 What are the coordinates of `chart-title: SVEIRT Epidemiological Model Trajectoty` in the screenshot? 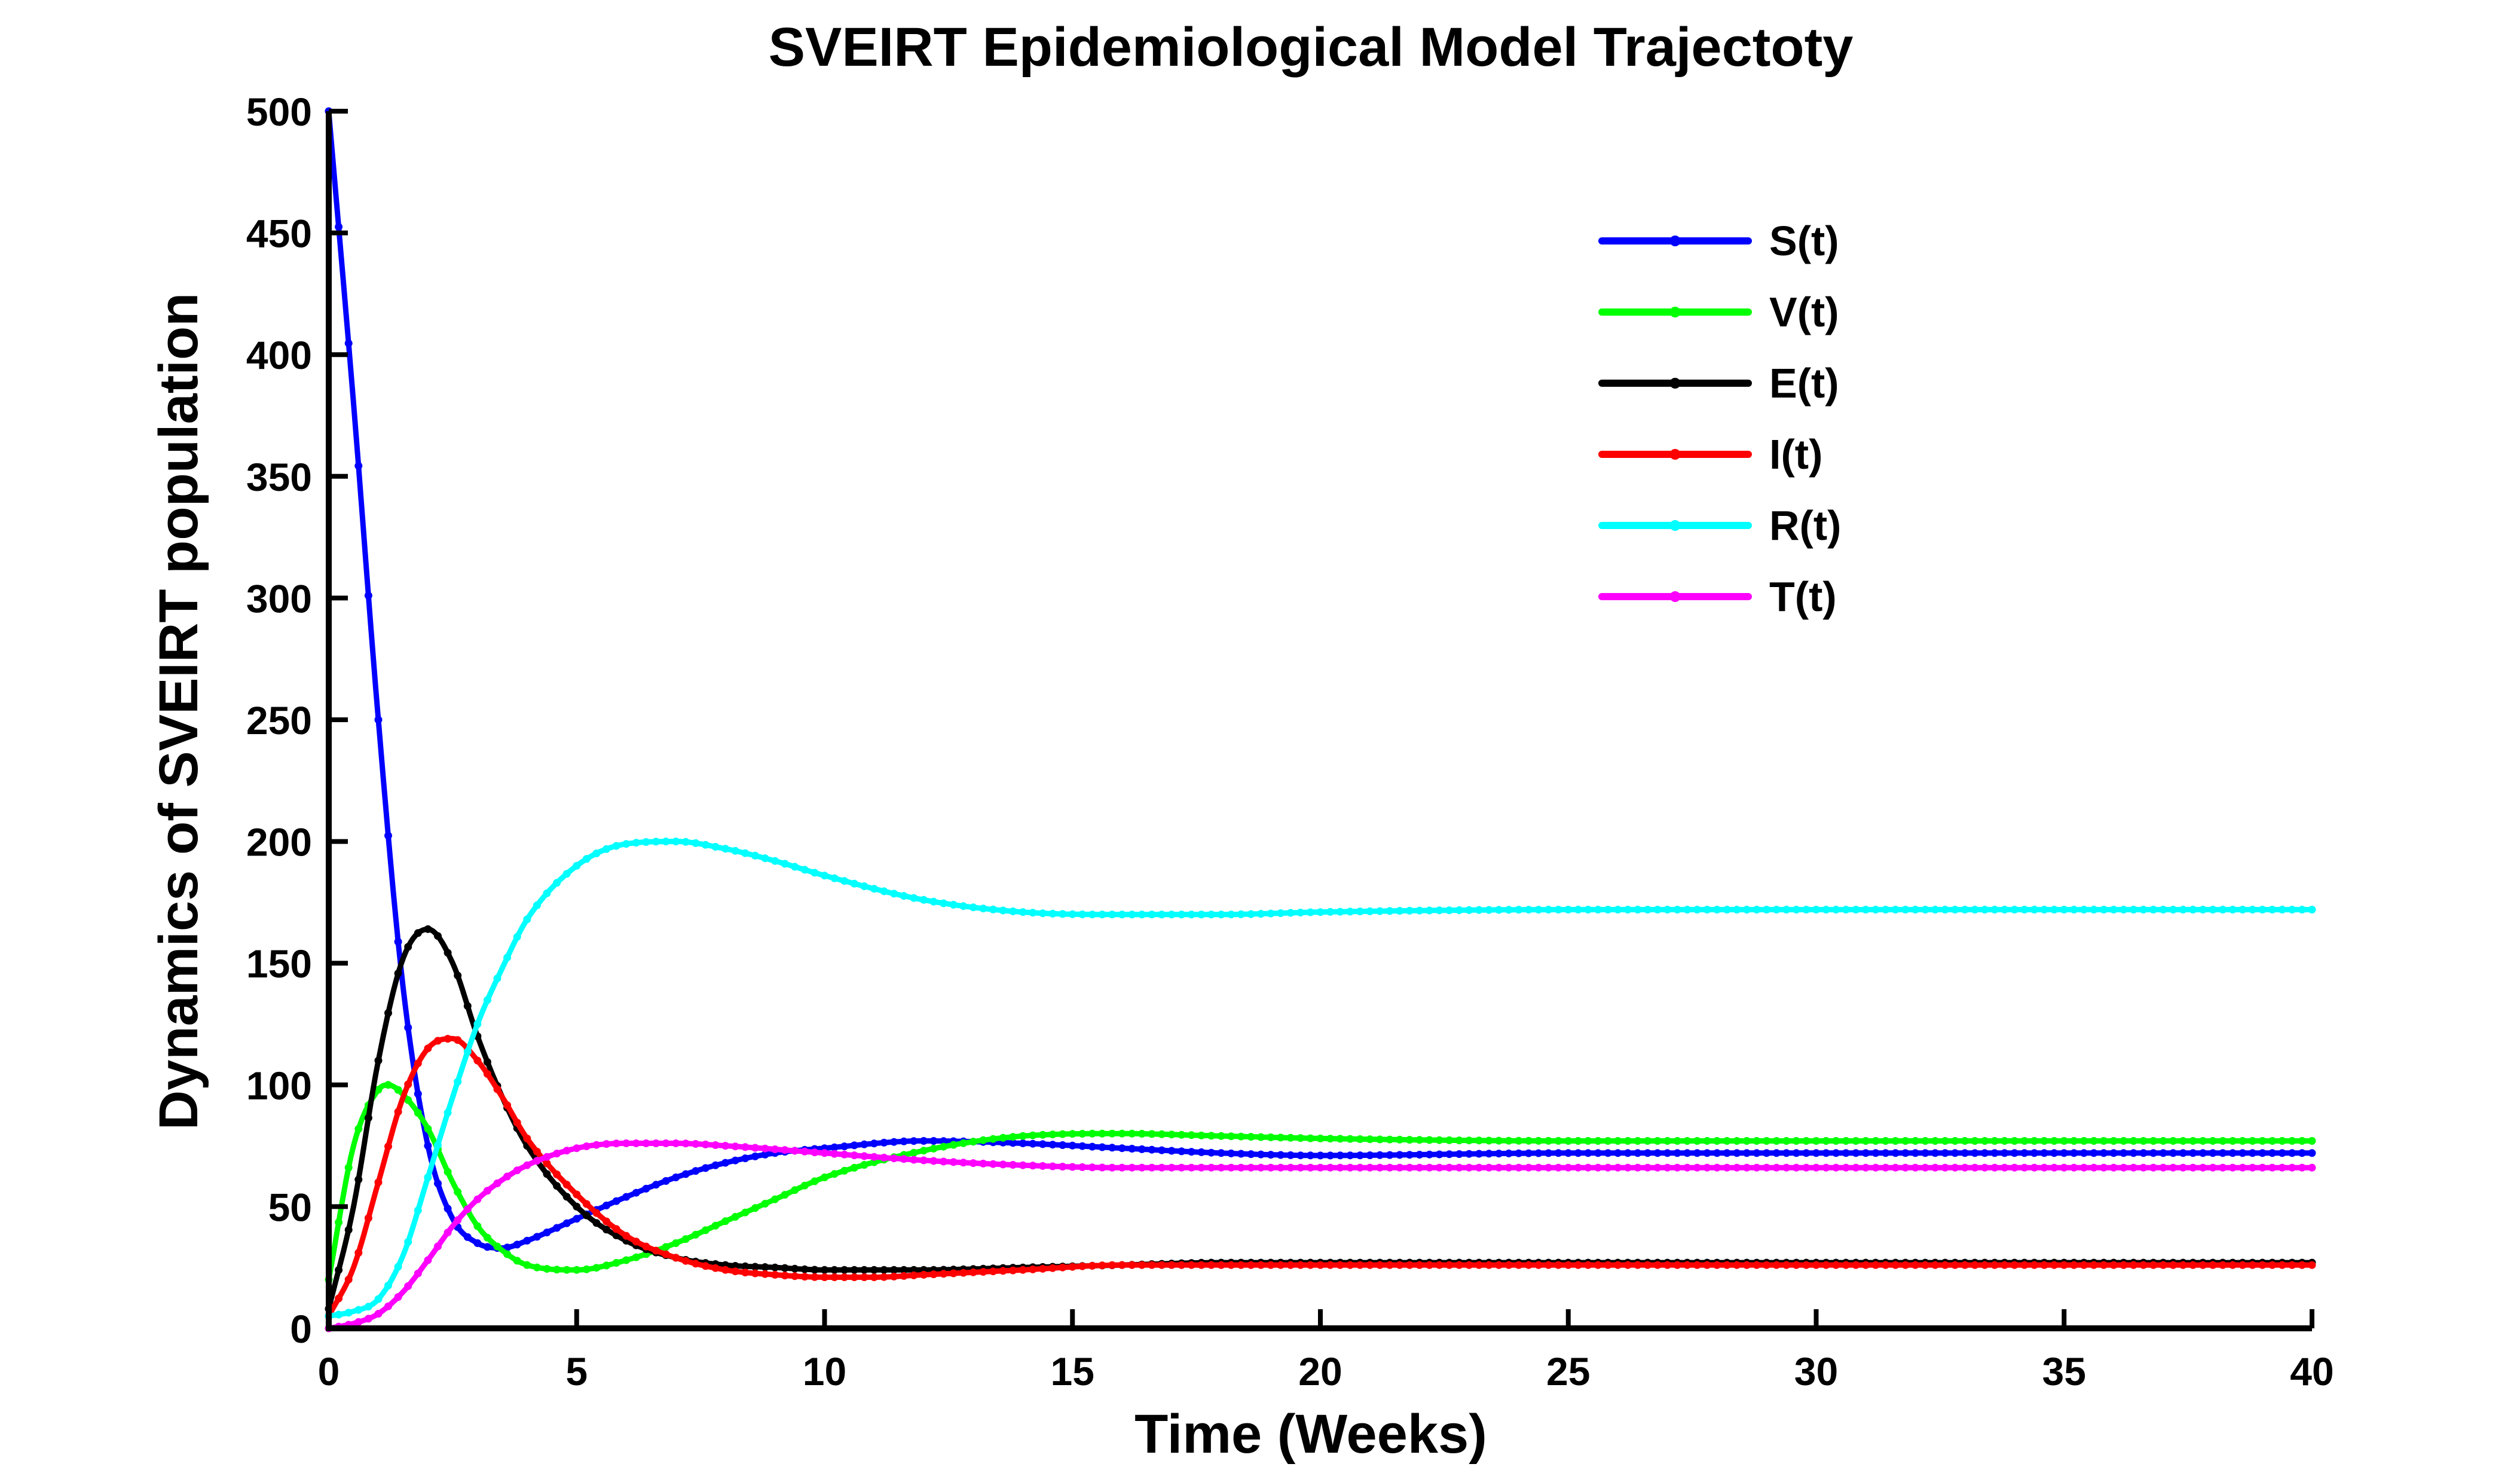 It's located at (1311, 47).